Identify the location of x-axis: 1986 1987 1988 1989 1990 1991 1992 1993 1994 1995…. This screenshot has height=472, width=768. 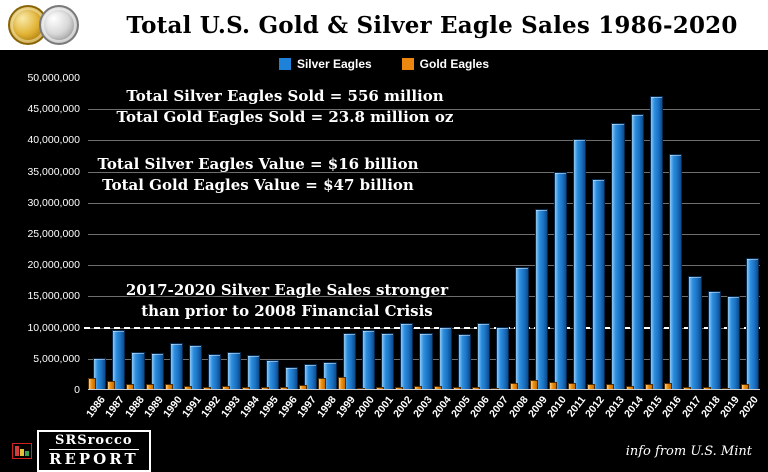
(422, 410).